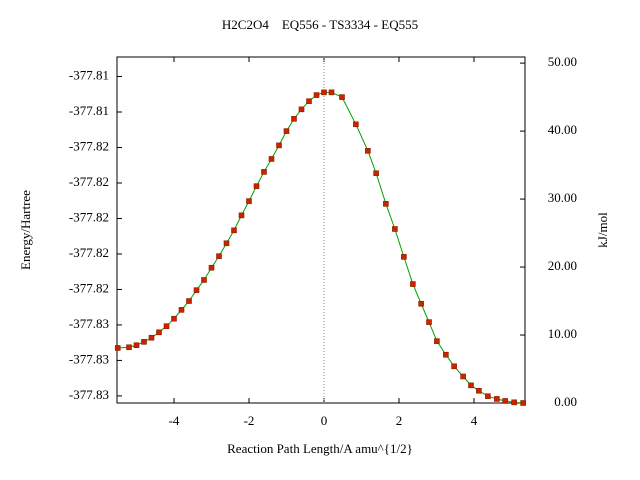 The height and width of the screenshot is (480, 640). What do you see at coordinates (562, 197) in the screenshot?
I see `y2-tick-label: 30.00` at bounding box center [562, 197].